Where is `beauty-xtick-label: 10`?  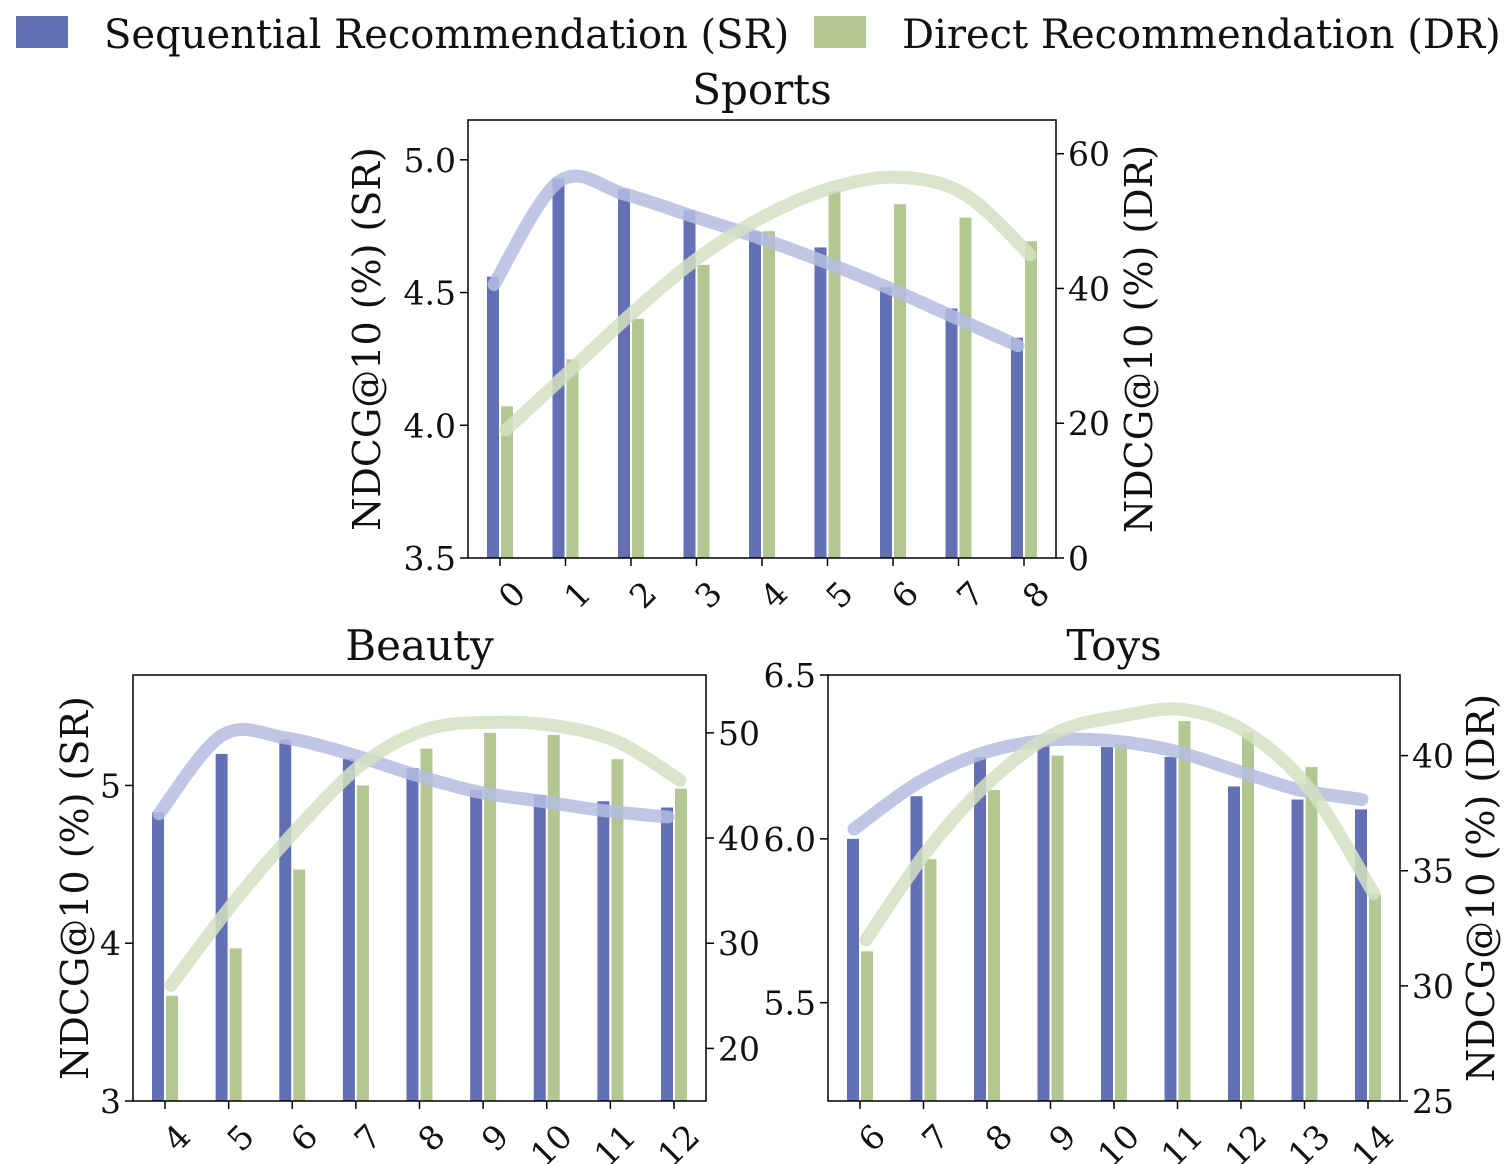
beauty-xtick-label: 10 is located at coordinates (551, 1140).